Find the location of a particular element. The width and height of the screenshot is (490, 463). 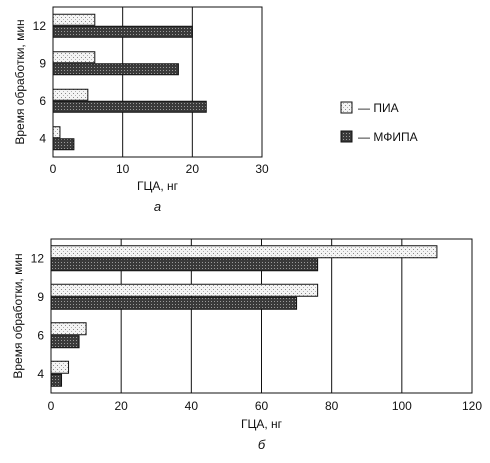

x-tick-label: 40 is located at coordinates (192, 406).